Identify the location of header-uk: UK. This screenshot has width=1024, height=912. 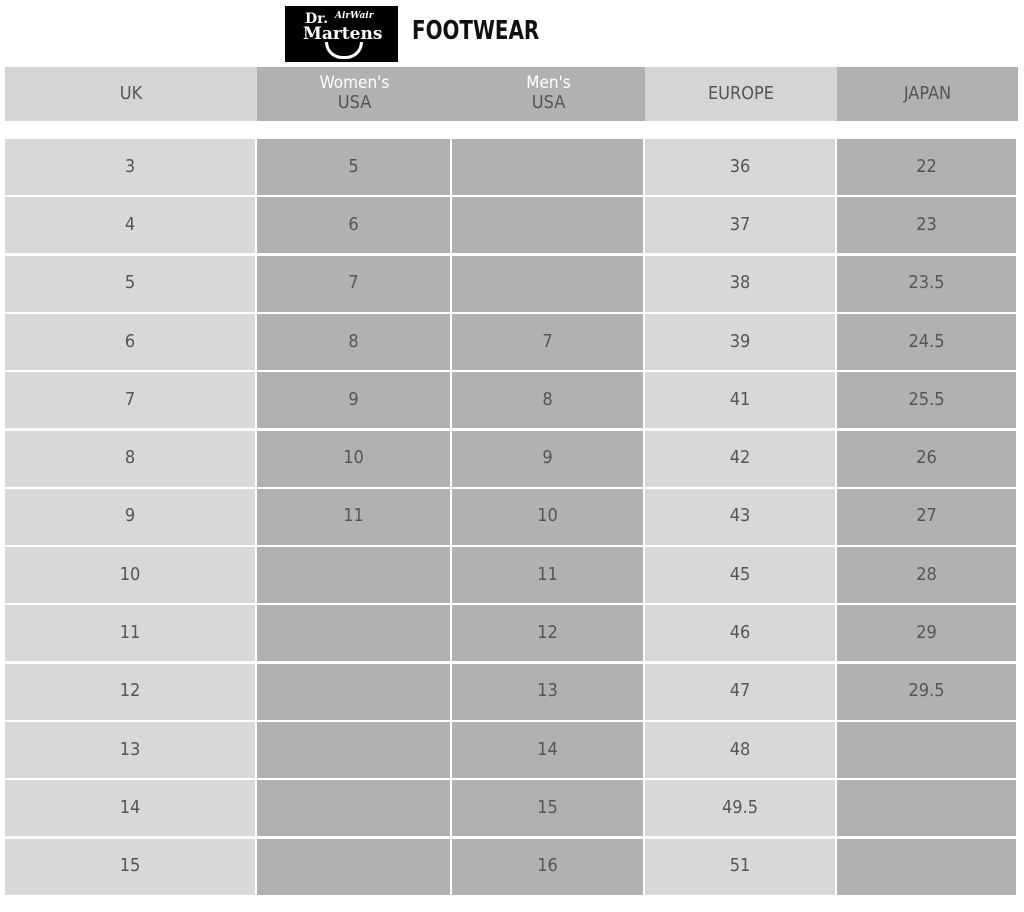
(131, 94).